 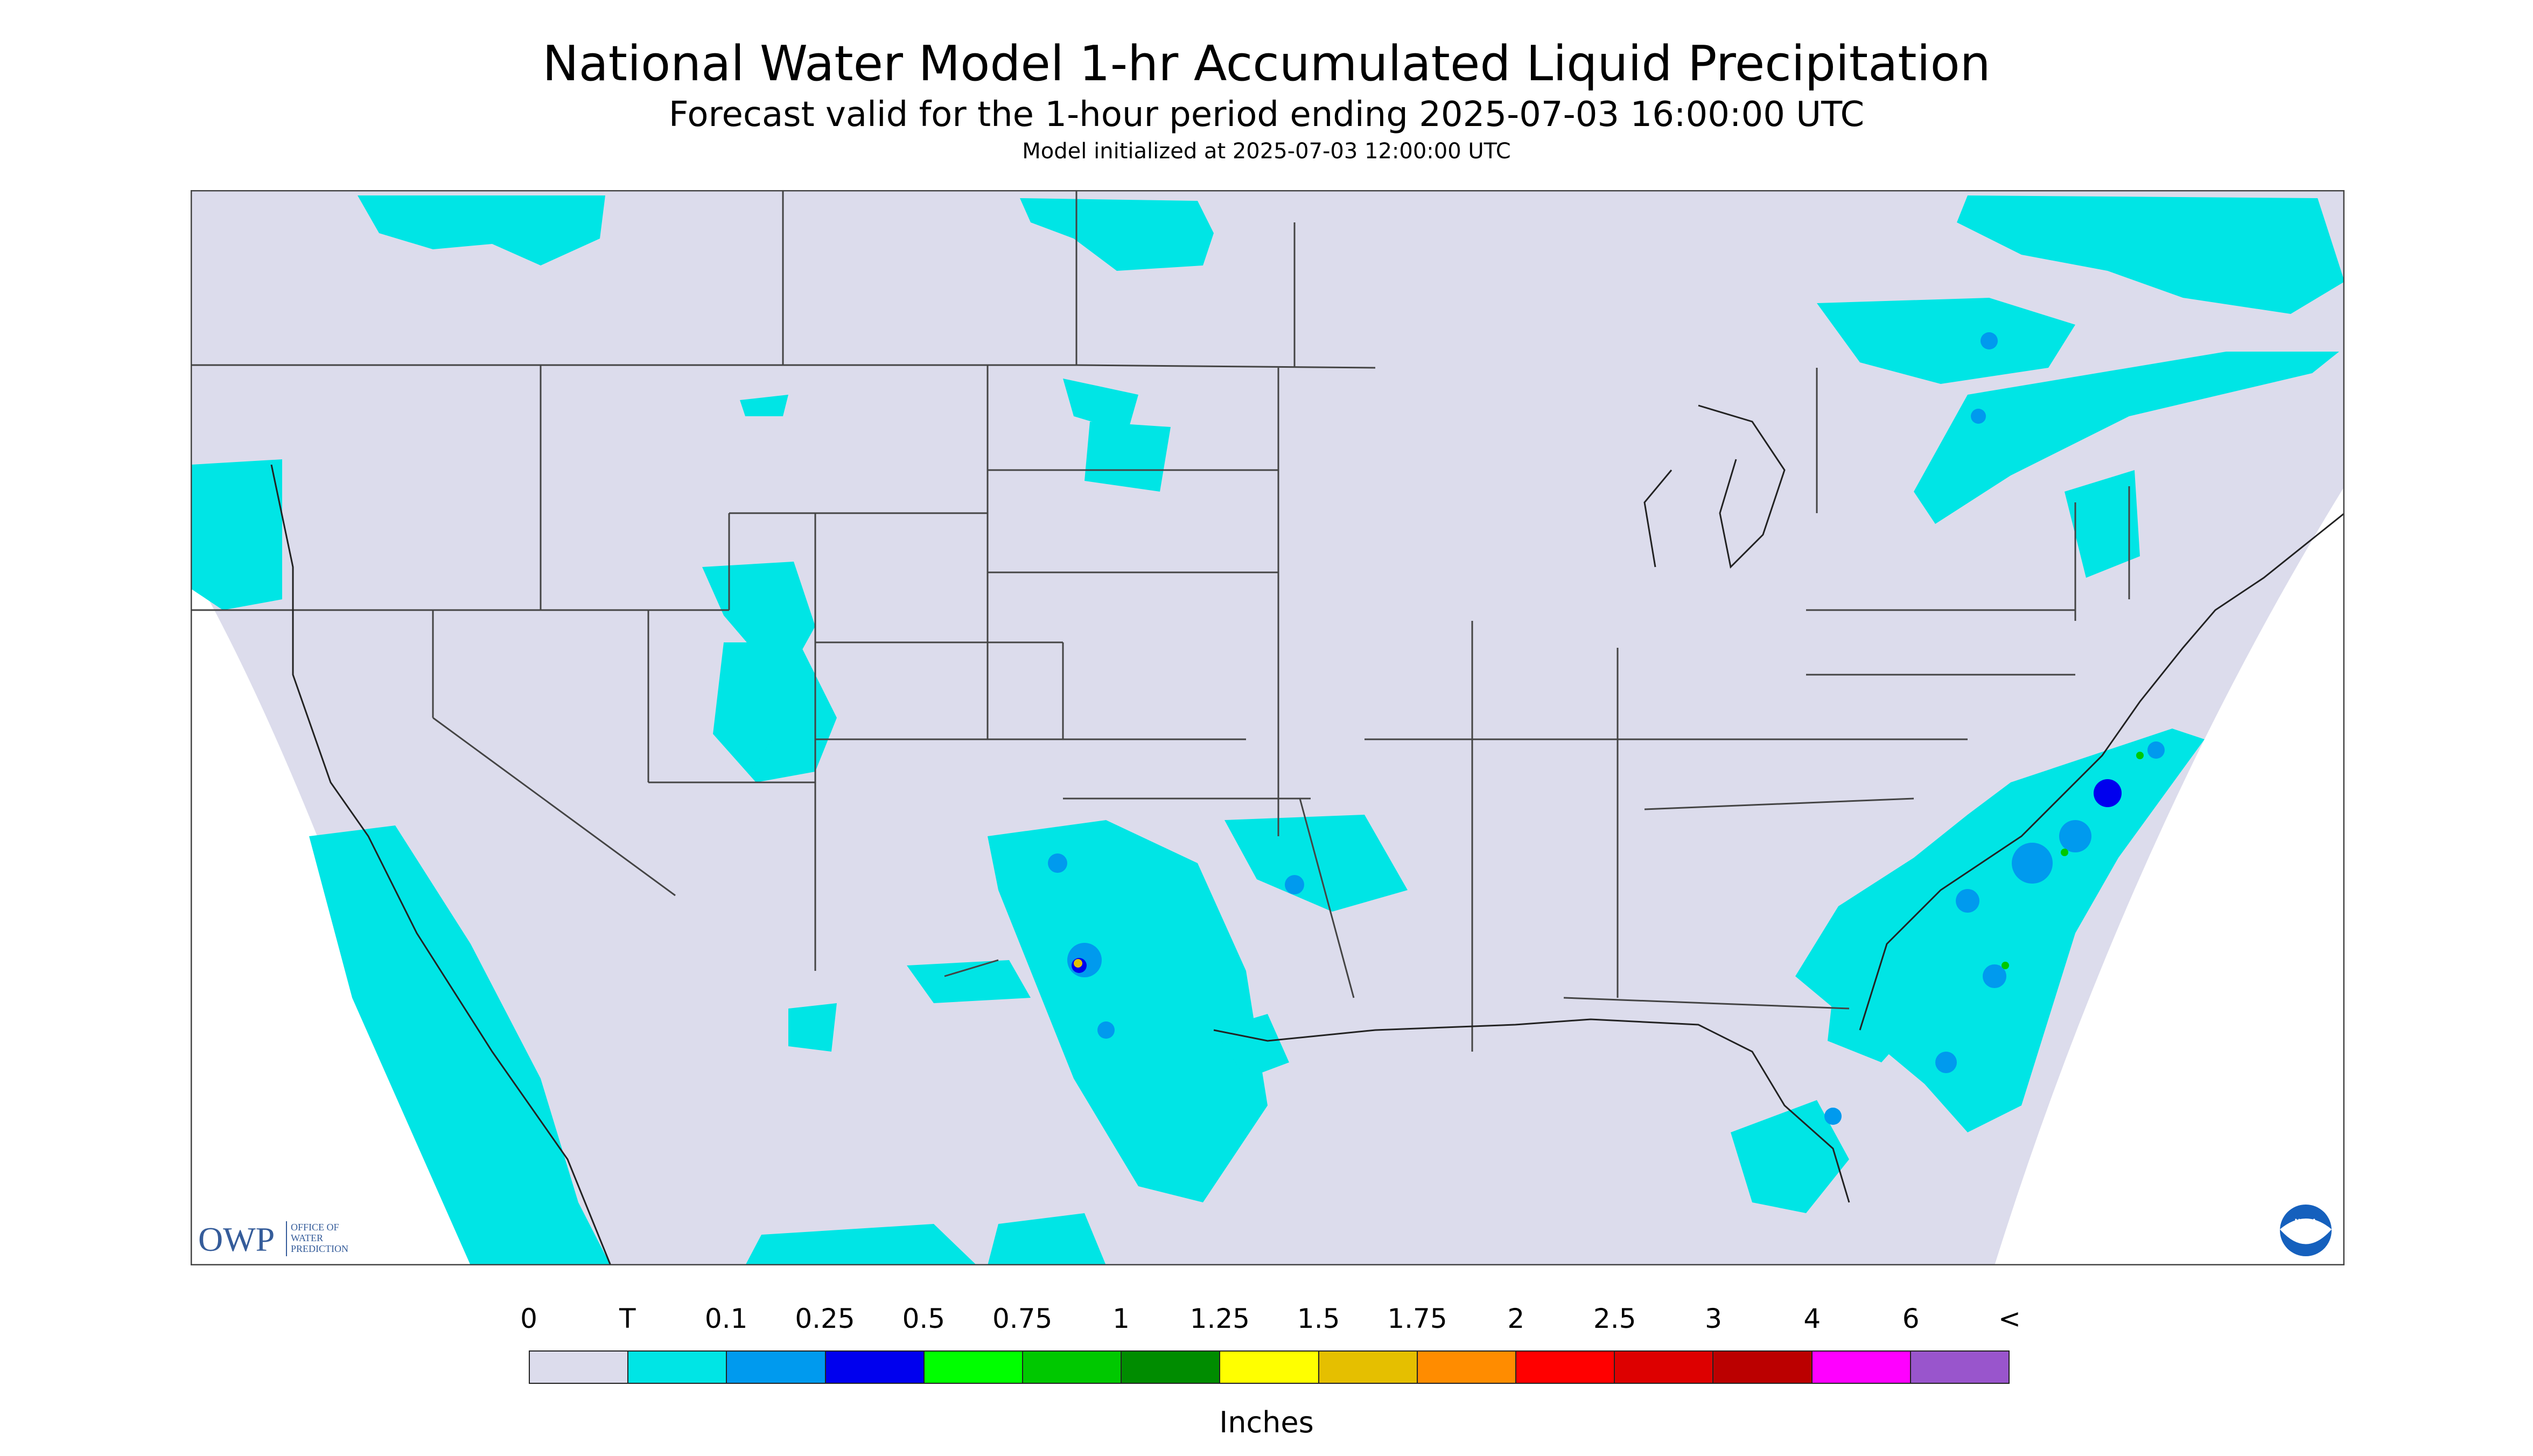 I want to click on owp-logo-line-2: WATER, so click(x=307, y=1238).